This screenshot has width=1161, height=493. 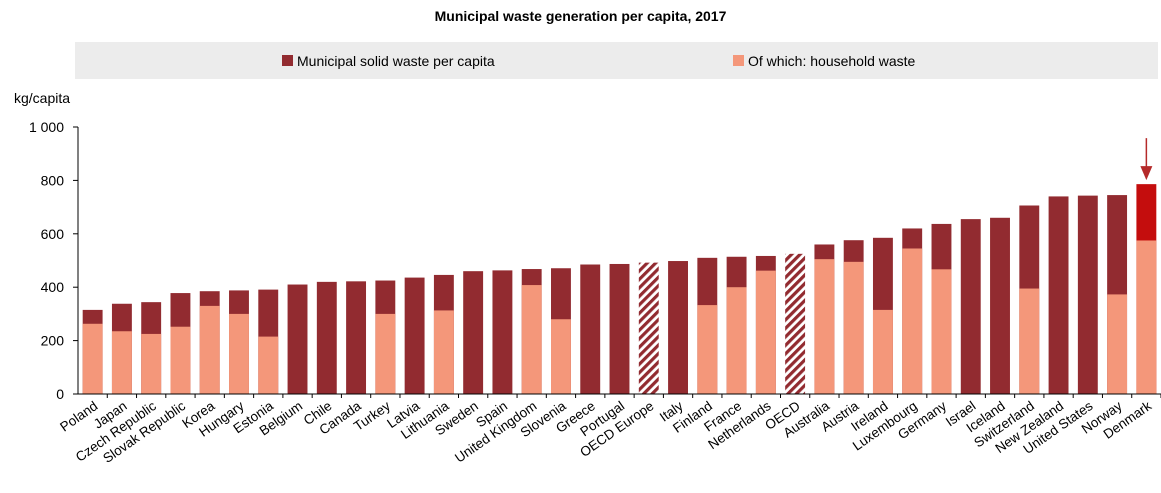 What do you see at coordinates (443, 352) in the screenshot?
I see `bar-lithuania-household` at bounding box center [443, 352].